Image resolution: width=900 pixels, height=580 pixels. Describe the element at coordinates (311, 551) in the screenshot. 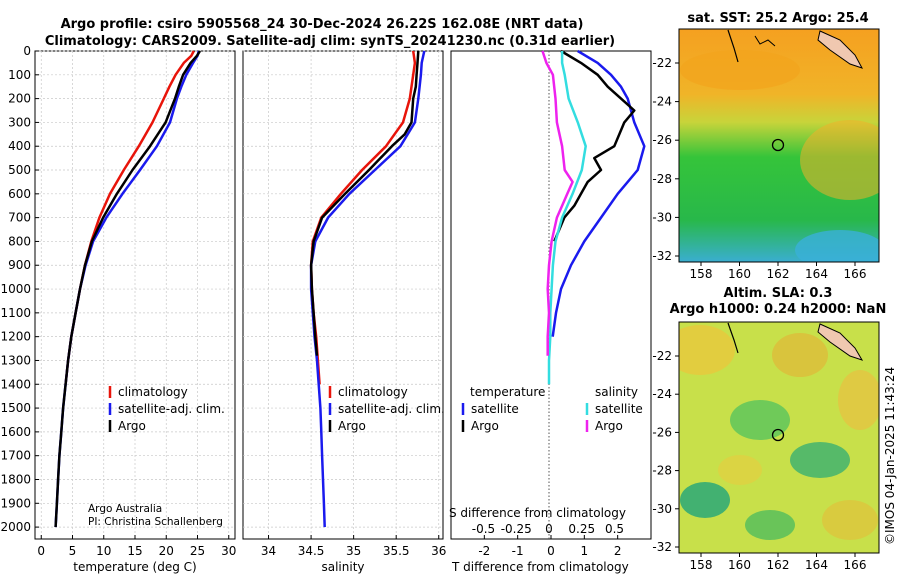

I see `x-tick-label: 34.5` at that location.